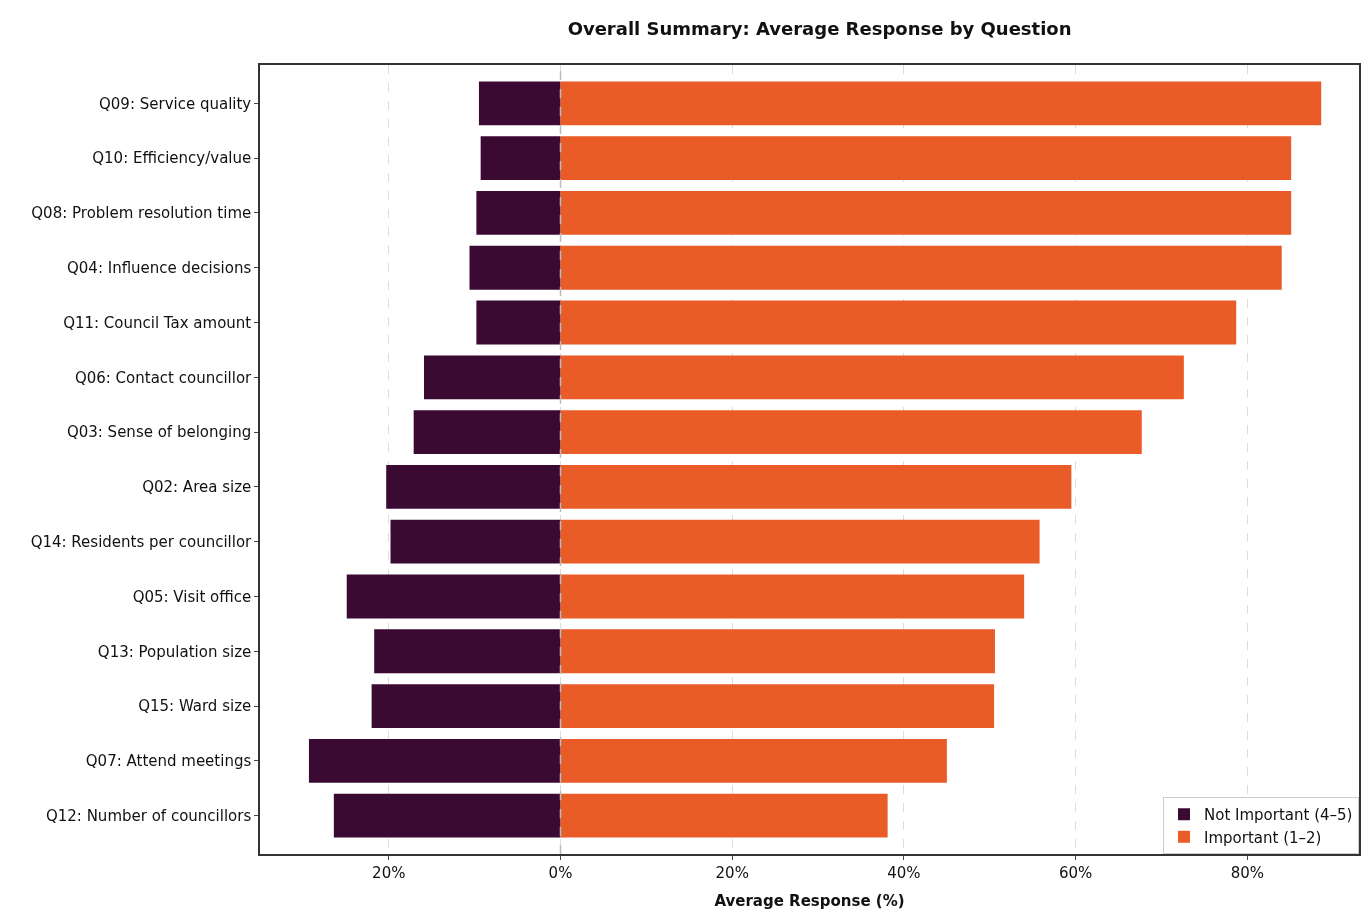 Image resolution: width=1366 pixels, height=914 pixels. Describe the element at coordinates (168, 761) in the screenshot. I see `y-tick-label: Q07: Attend meetings` at that location.